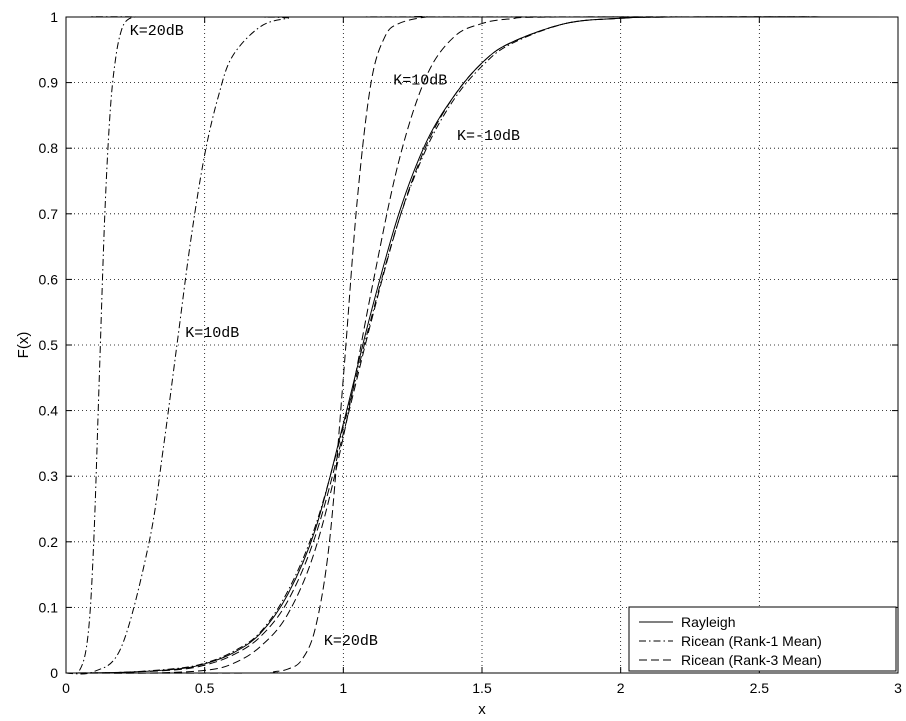 This screenshot has width=906, height=721. Describe the element at coordinates (488, 136) in the screenshot. I see `curve-annotation: K=-10dB` at that location.